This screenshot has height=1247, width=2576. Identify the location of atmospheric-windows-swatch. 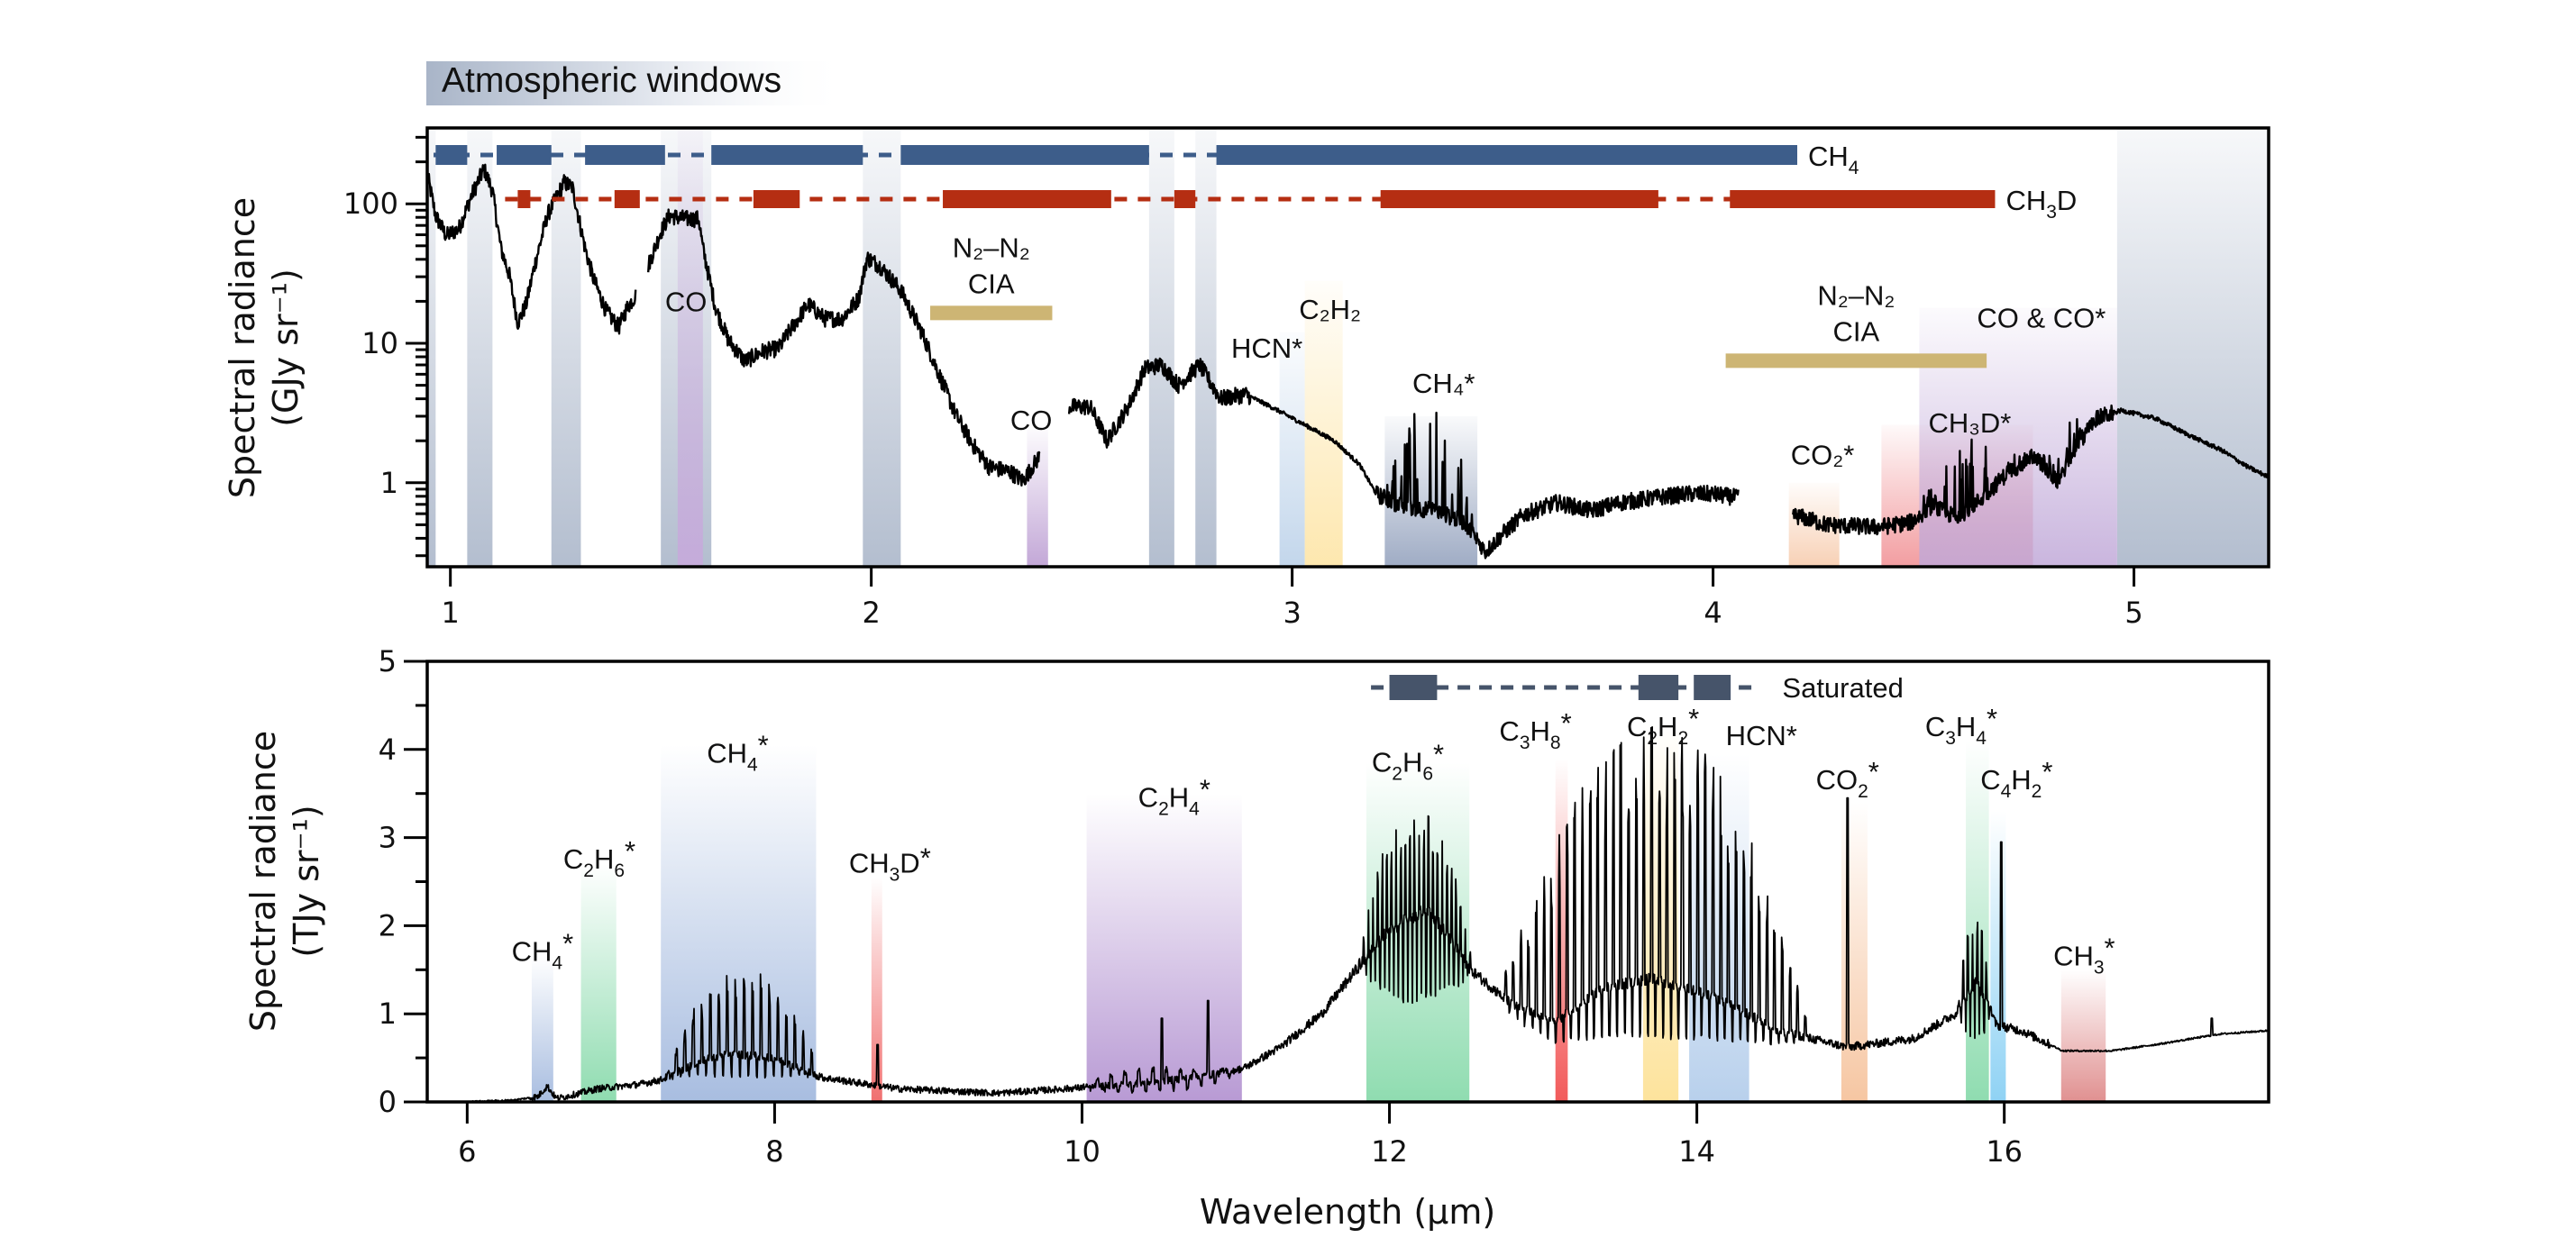
(638, 83).